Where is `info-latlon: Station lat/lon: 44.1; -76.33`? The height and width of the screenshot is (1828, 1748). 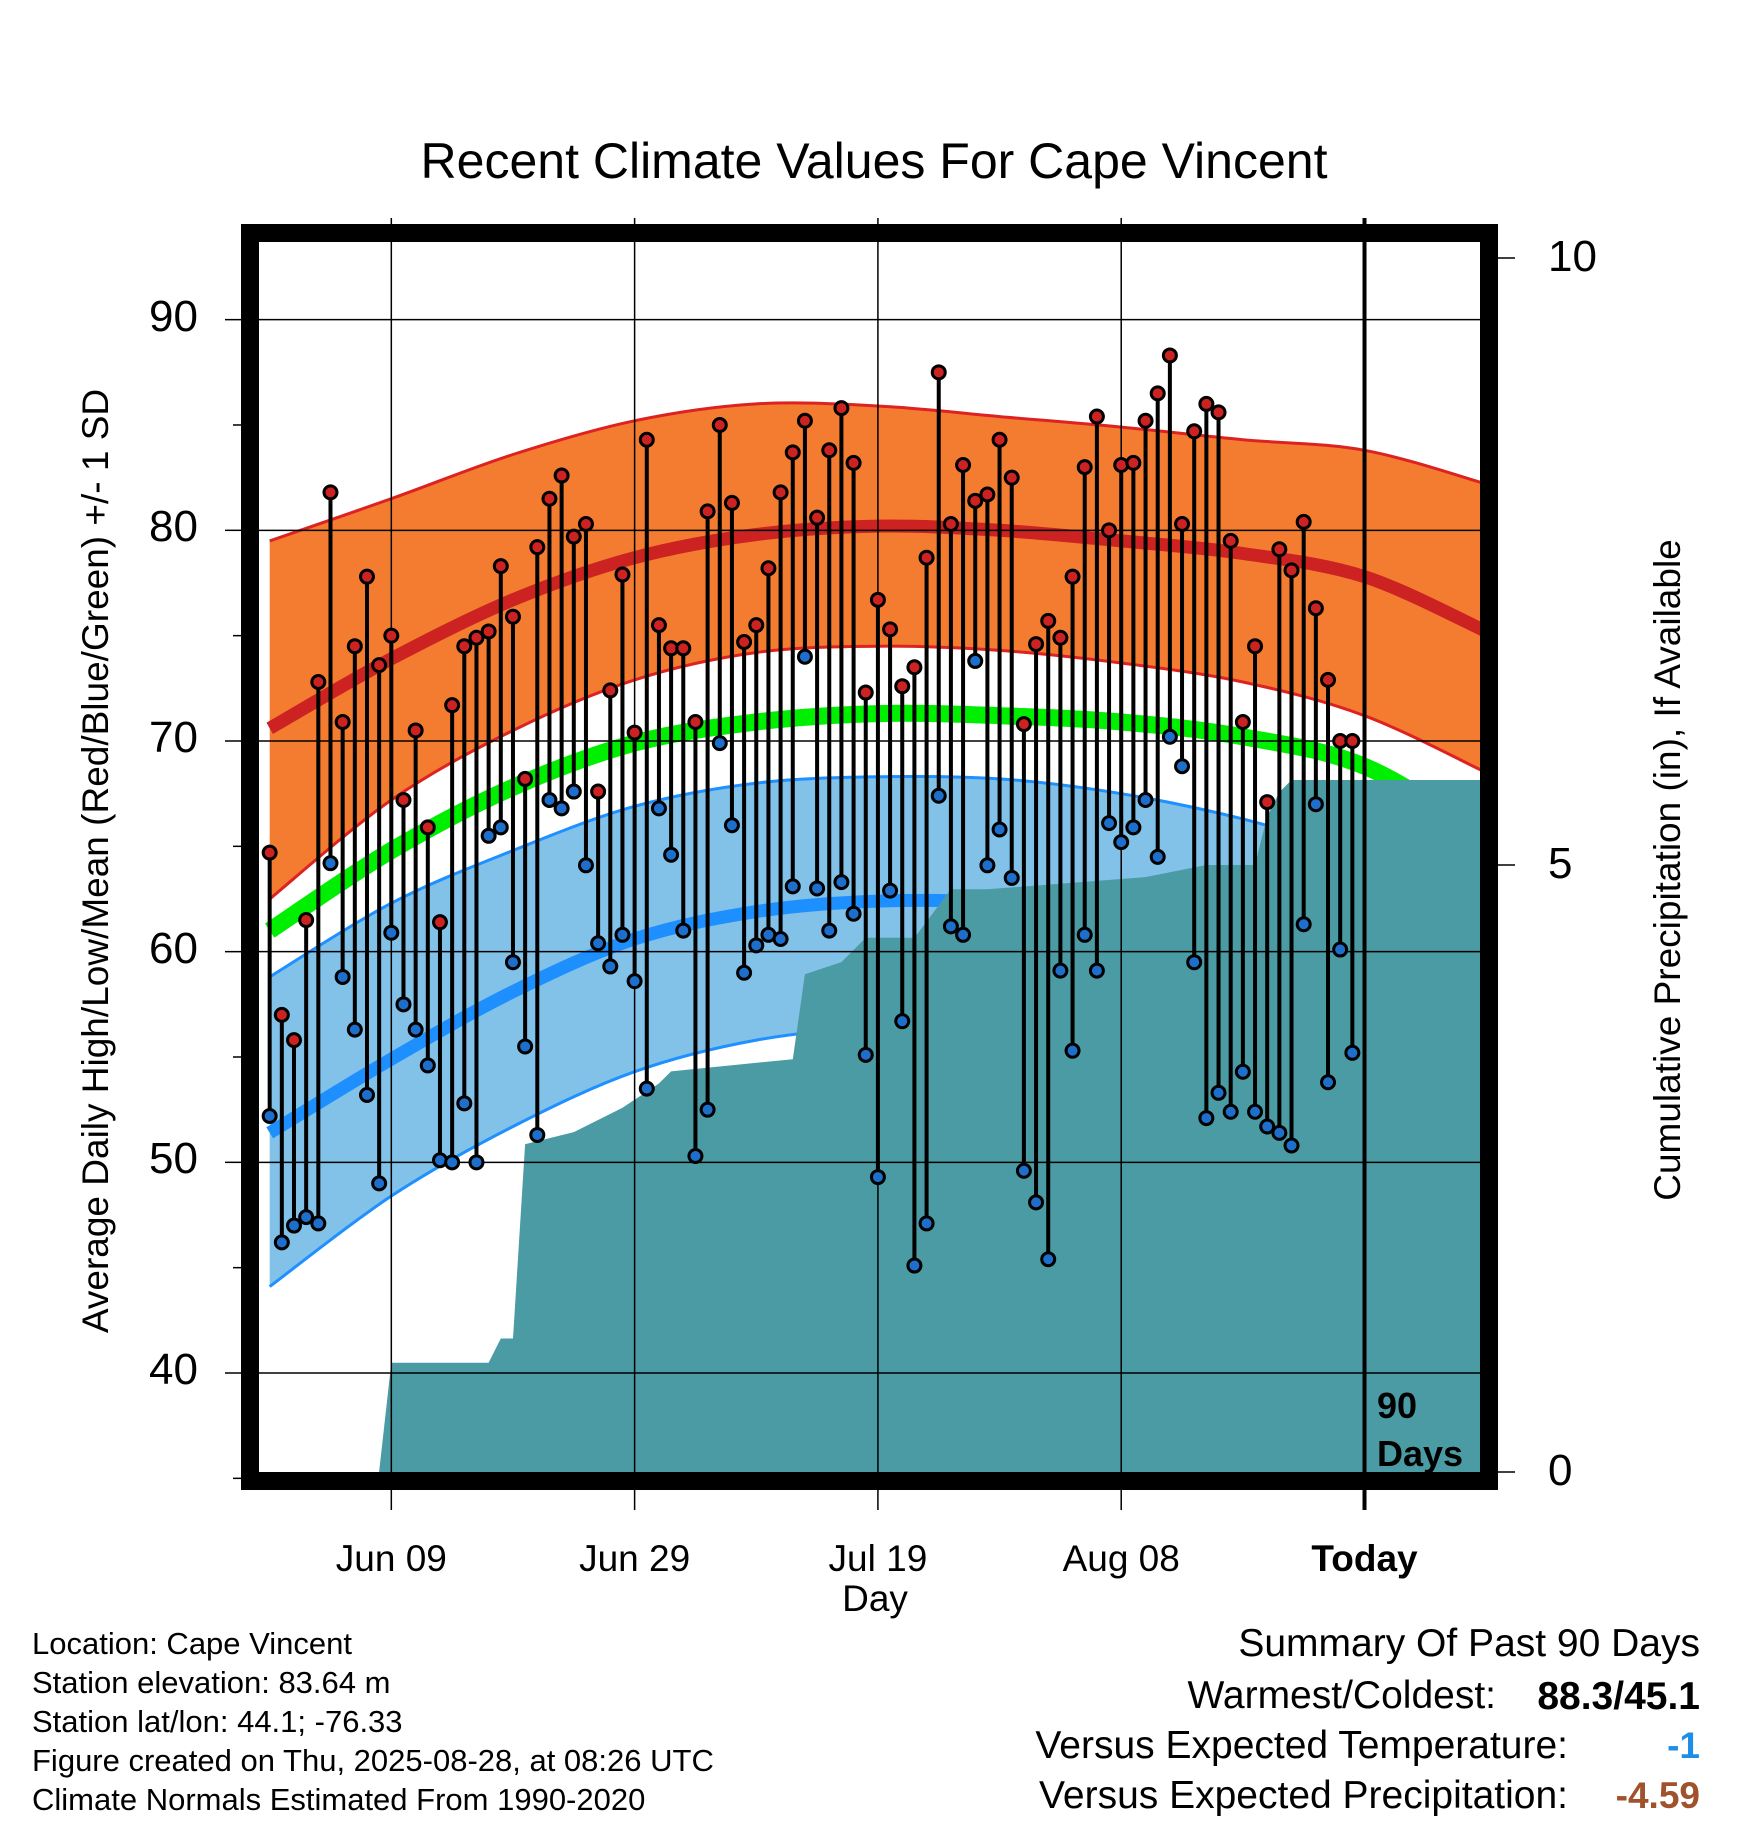
info-latlon: Station lat/lon: 44.1; -76.33 is located at coordinates (217, 1721).